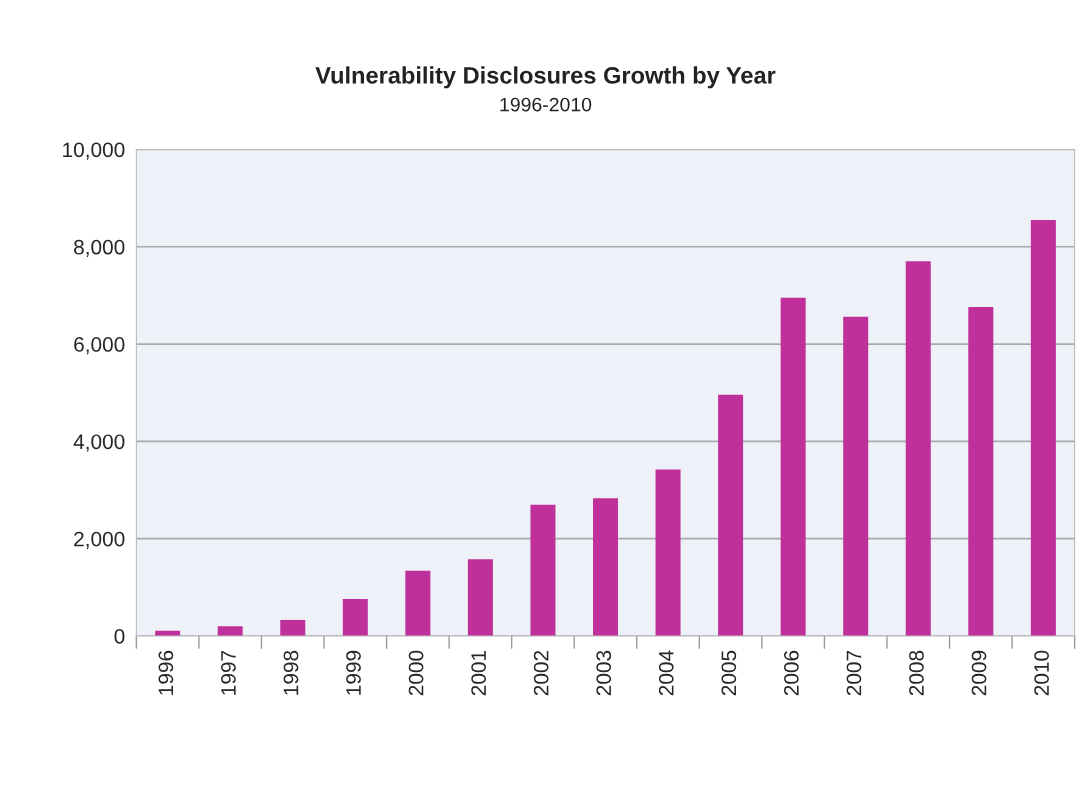 This screenshot has width=1091, height=795. What do you see at coordinates (729, 673) in the screenshot?
I see `x-tick-label: 2005` at bounding box center [729, 673].